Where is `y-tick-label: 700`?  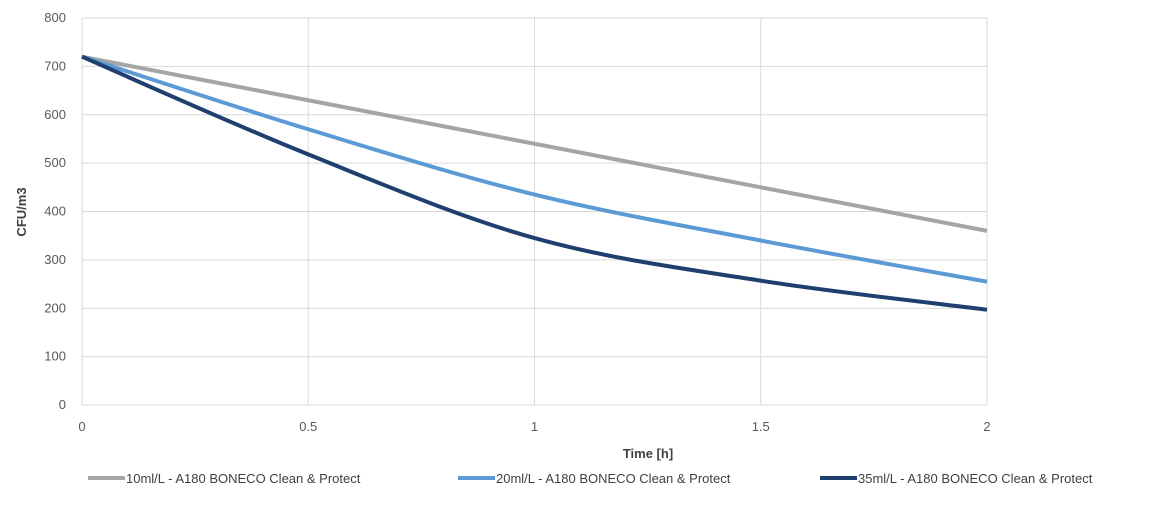
y-tick-label: 700 is located at coordinates (55, 65).